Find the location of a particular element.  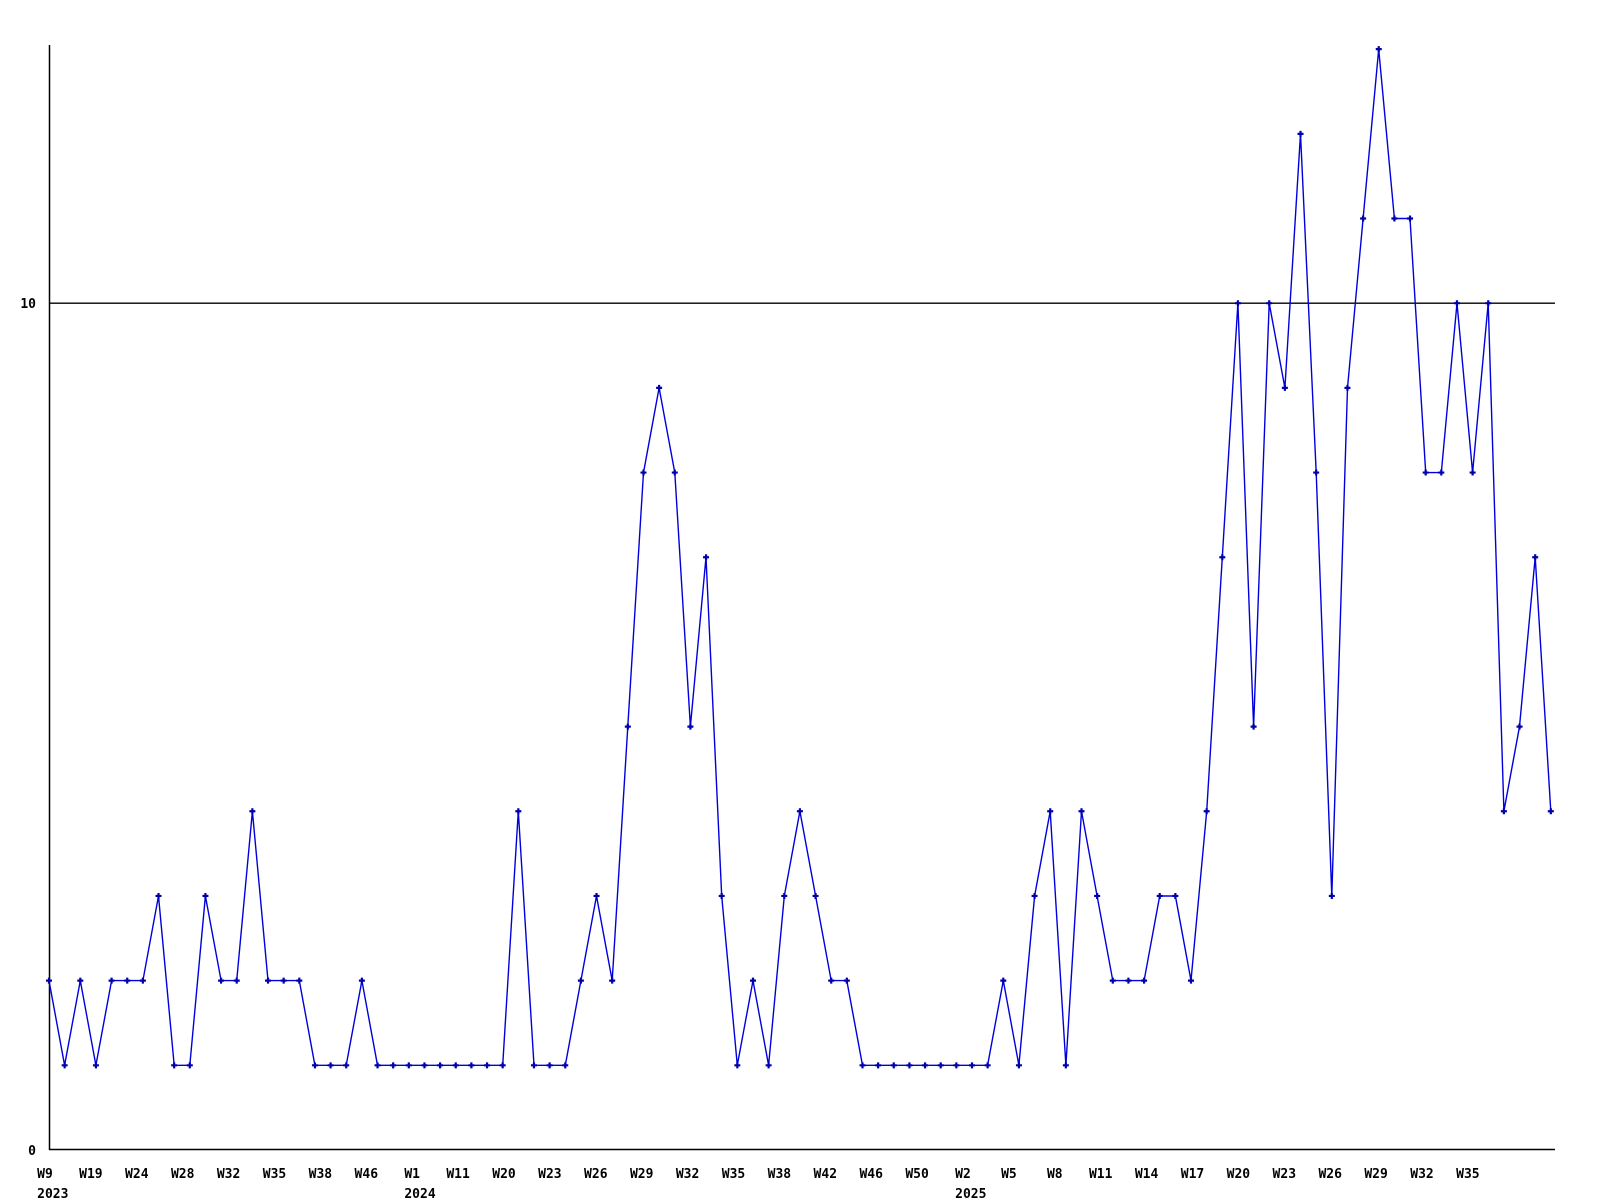

x-tick-label: W28 is located at coordinates (183, 1174).